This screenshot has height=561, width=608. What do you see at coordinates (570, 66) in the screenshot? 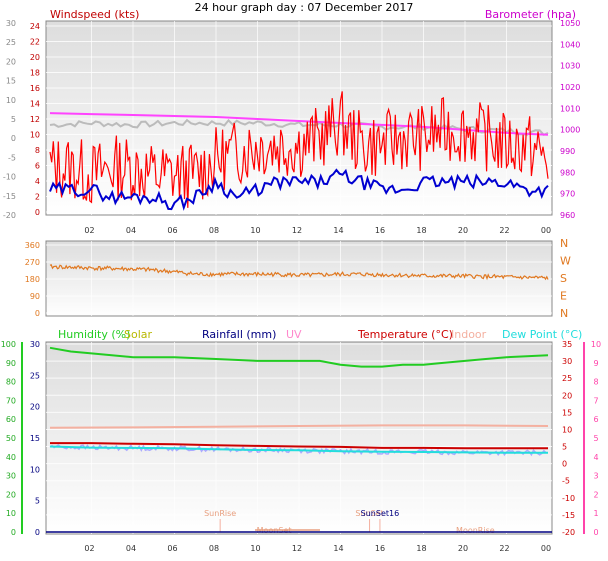
I see `barometer-tick-label: 1030` at bounding box center [570, 66].